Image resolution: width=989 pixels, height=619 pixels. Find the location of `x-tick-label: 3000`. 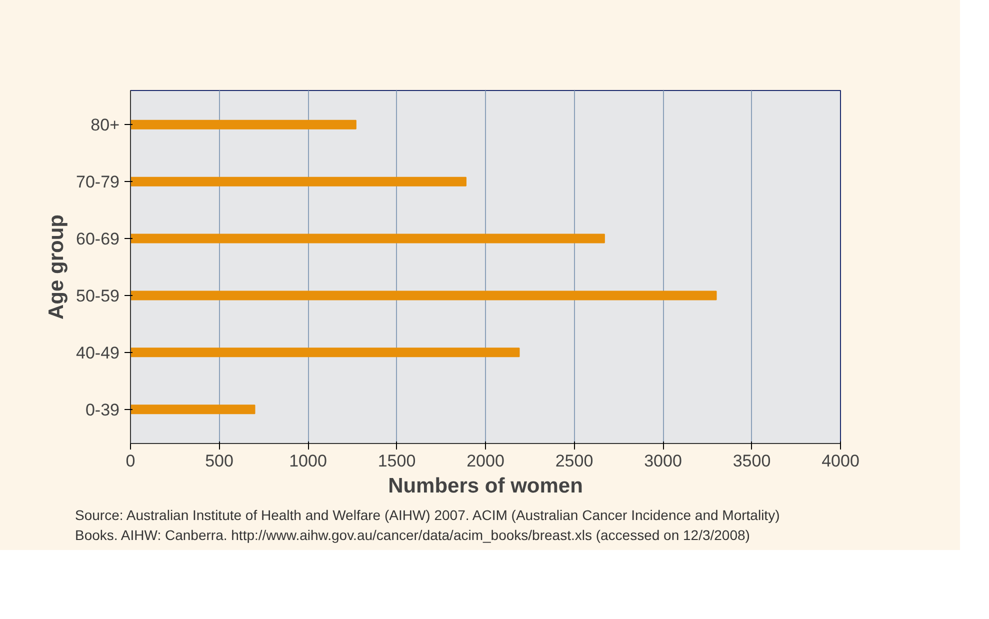

x-tick-label: 3000 is located at coordinates (663, 461).